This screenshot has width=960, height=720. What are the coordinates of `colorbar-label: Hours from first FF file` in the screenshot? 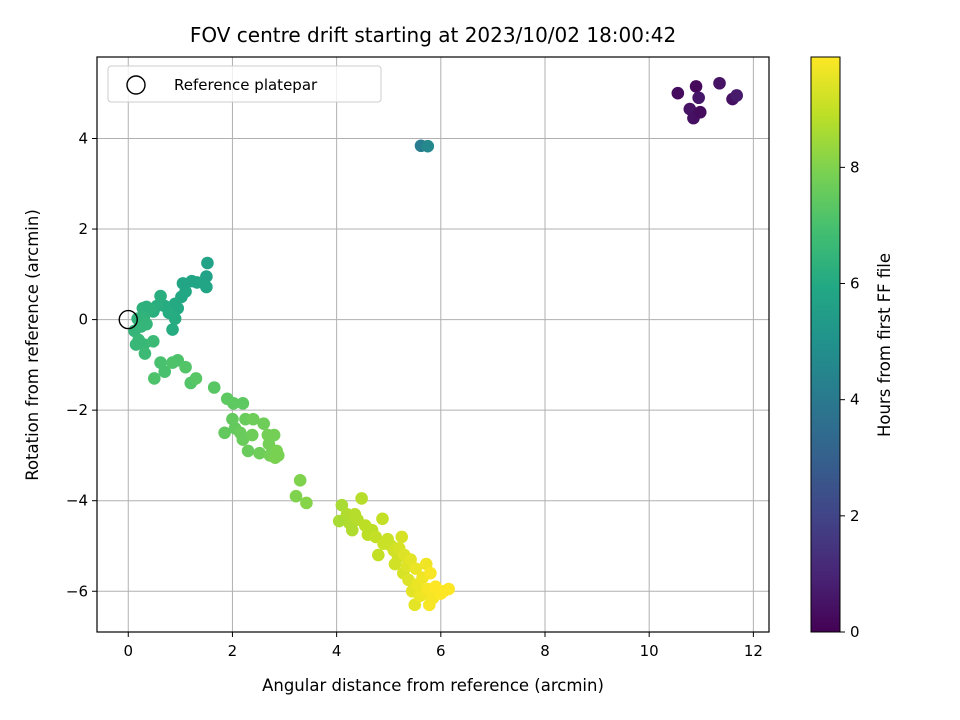 It's located at (884, 345).